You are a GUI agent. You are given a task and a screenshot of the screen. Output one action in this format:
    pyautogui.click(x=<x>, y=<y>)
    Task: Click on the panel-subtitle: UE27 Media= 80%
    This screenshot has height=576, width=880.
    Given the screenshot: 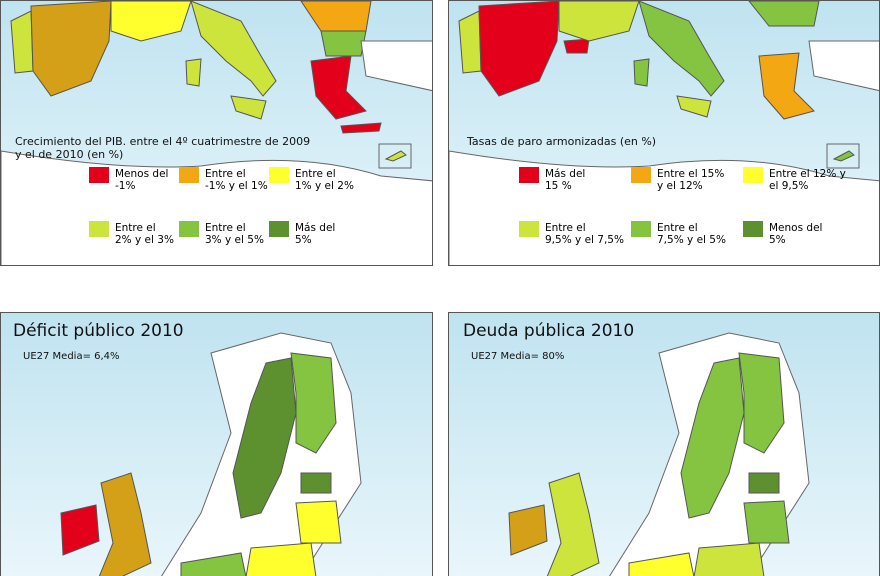 What is the action you would take?
    pyautogui.click(x=518, y=356)
    